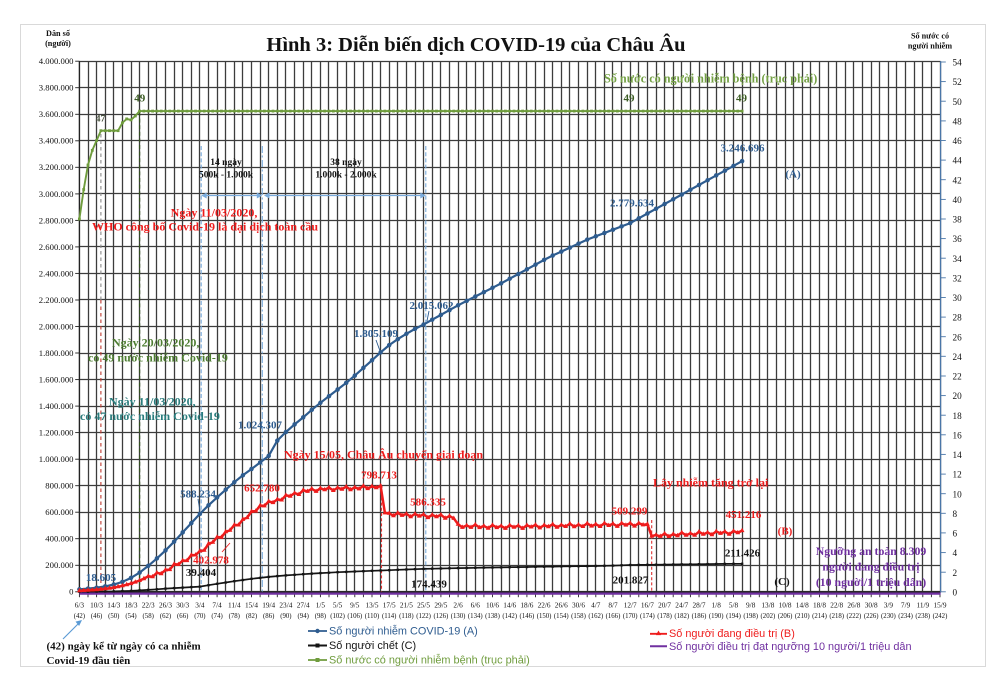 Image resolution: width=1000 pixels, height=688 pixels. I want to click on svg-text: 25/5, so click(423, 605).